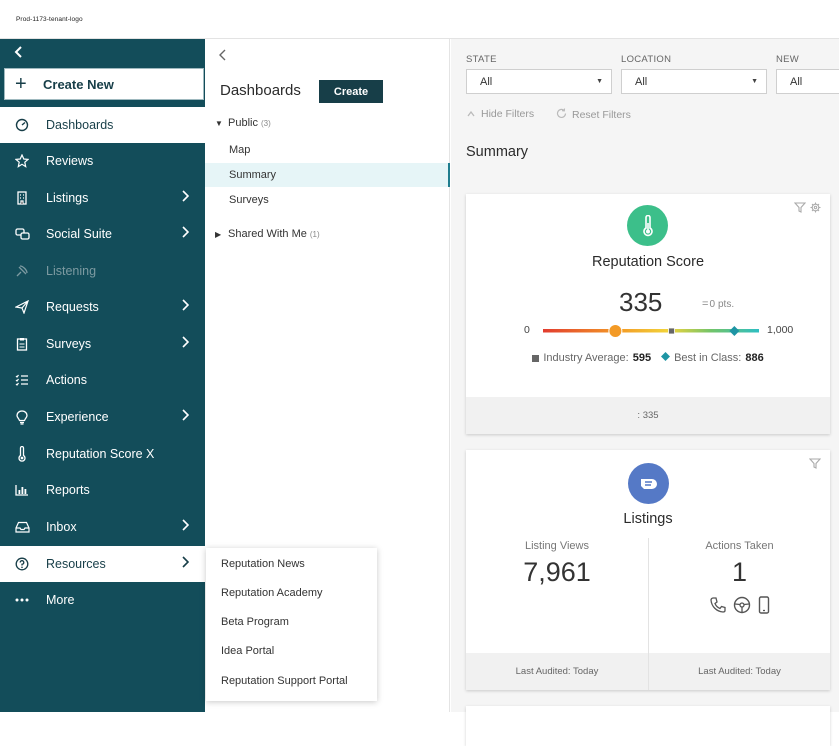 This screenshot has width=839, height=746. Describe the element at coordinates (557, 572) in the screenshot. I see `listing-views-value: 7,961` at that location.